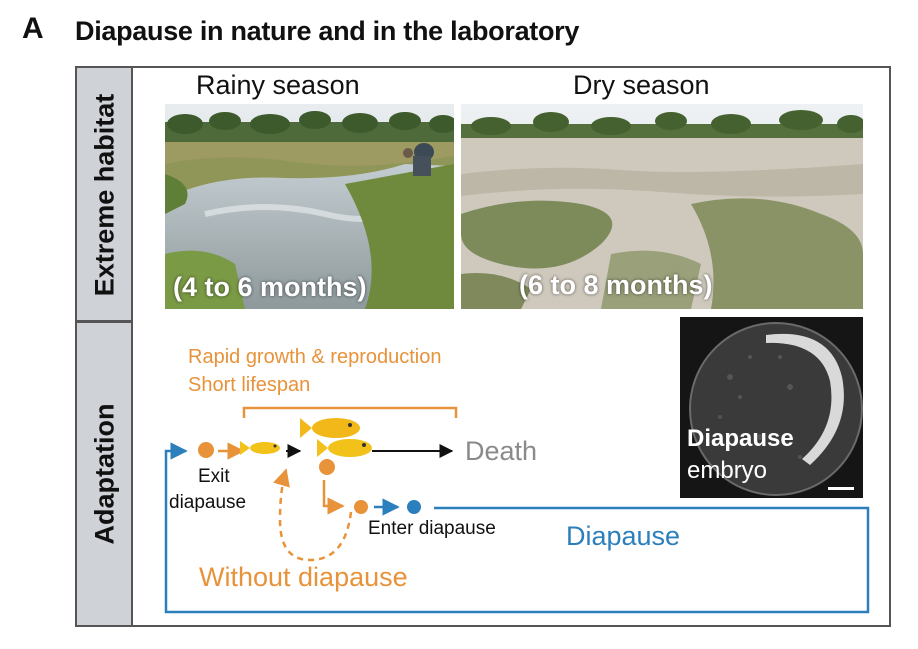  What do you see at coordinates (616, 285) in the screenshot?
I see `dry-season-duration: (6 to 8 months)` at bounding box center [616, 285].